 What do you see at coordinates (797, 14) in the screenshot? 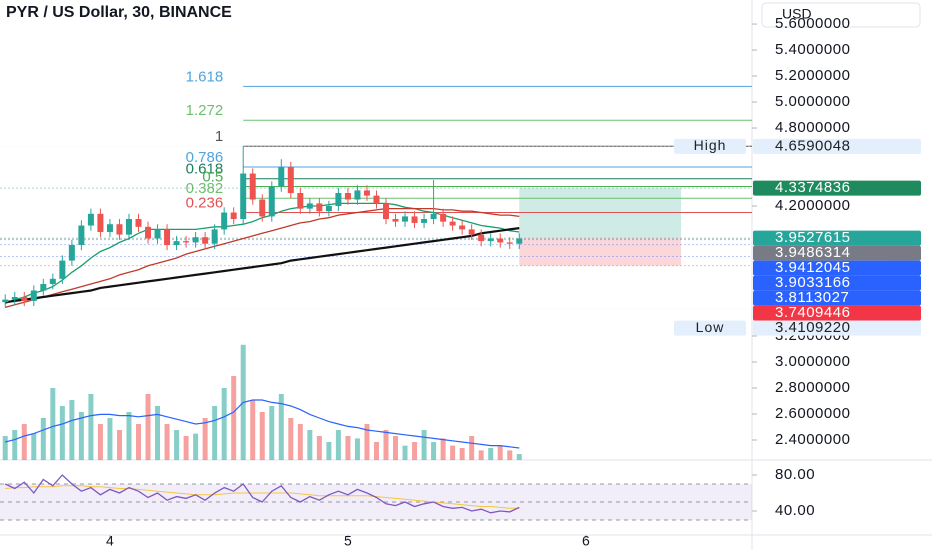
I see `currency-label: USD` at bounding box center [797, 14].